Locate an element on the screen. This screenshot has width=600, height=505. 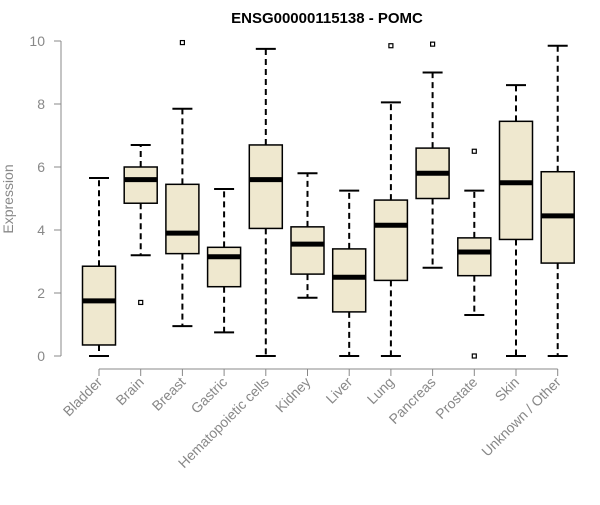
box-kidney is located at coordinates (307, 235).